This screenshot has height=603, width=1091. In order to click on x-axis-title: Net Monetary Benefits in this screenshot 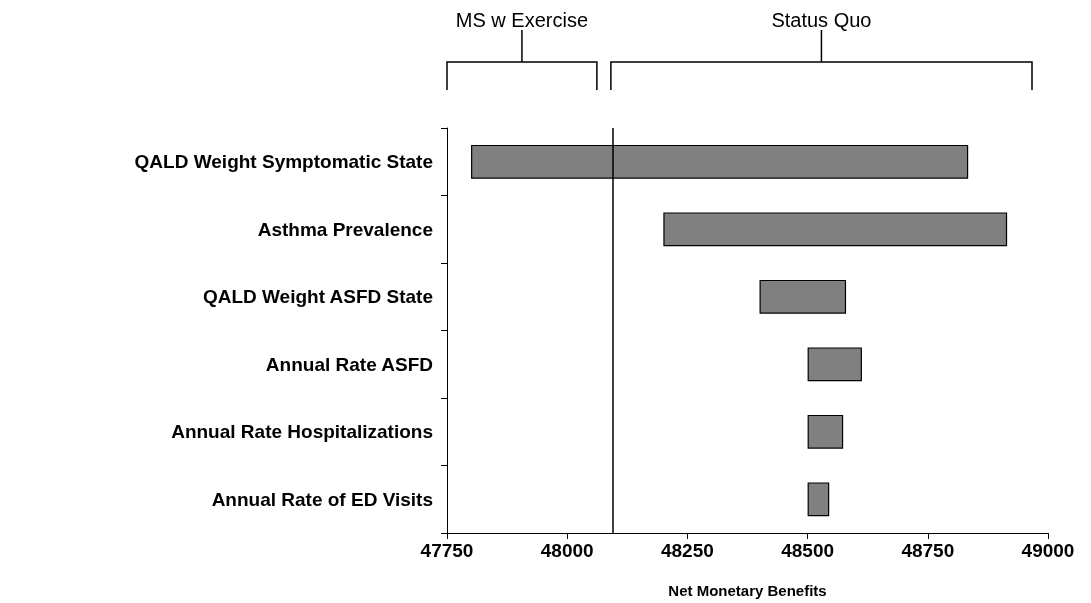, I will do `click(747, 590)`.